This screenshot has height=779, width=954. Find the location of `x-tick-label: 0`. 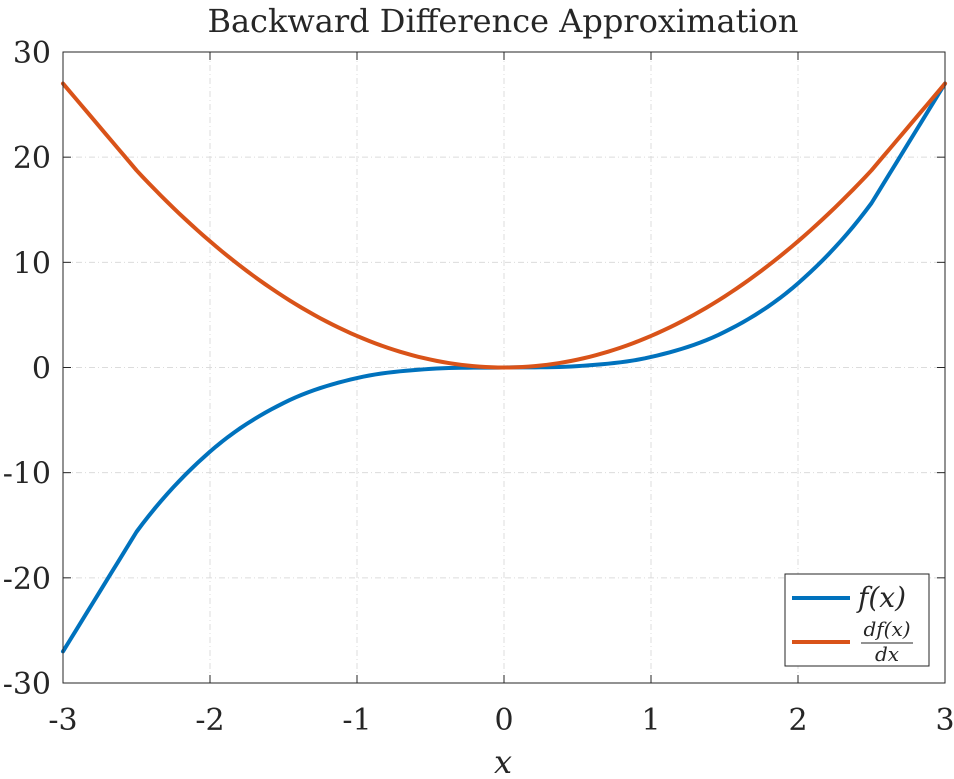

x-tick-label: 0 is located at coordinates (503, 720).